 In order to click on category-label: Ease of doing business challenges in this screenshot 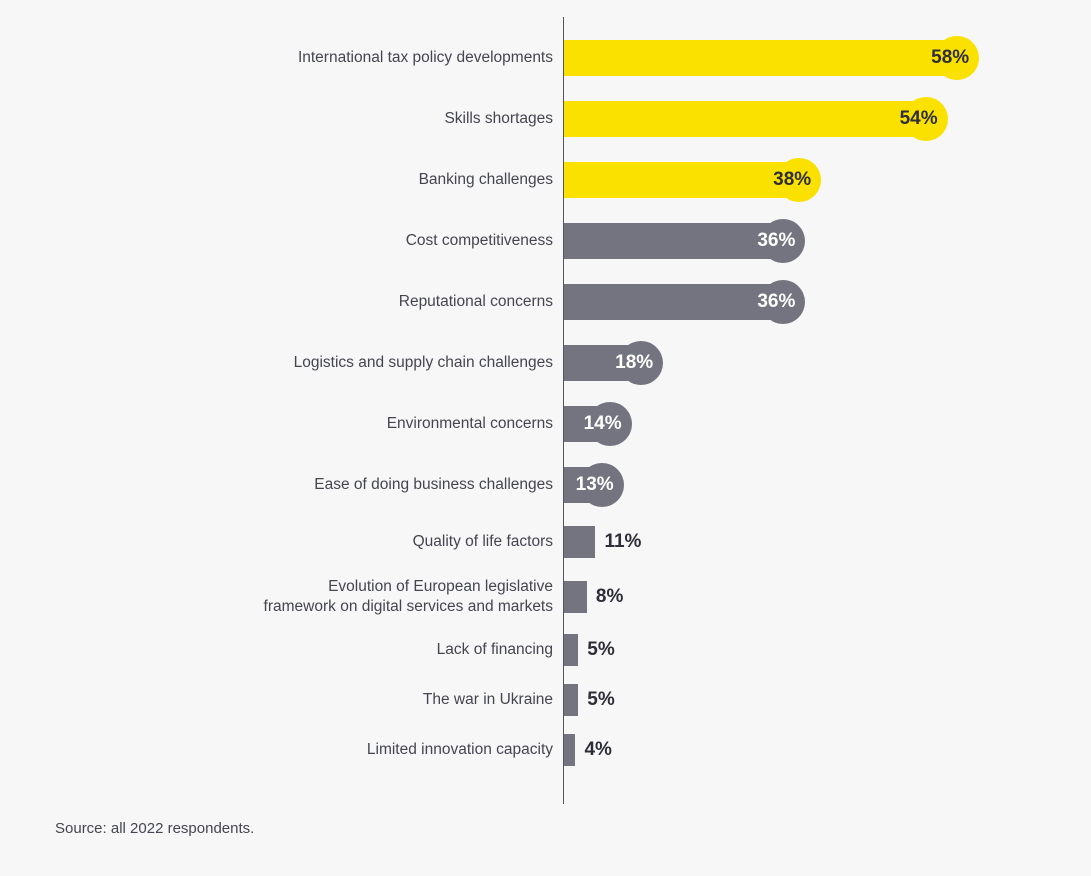, I will do `click(433, 484)`.